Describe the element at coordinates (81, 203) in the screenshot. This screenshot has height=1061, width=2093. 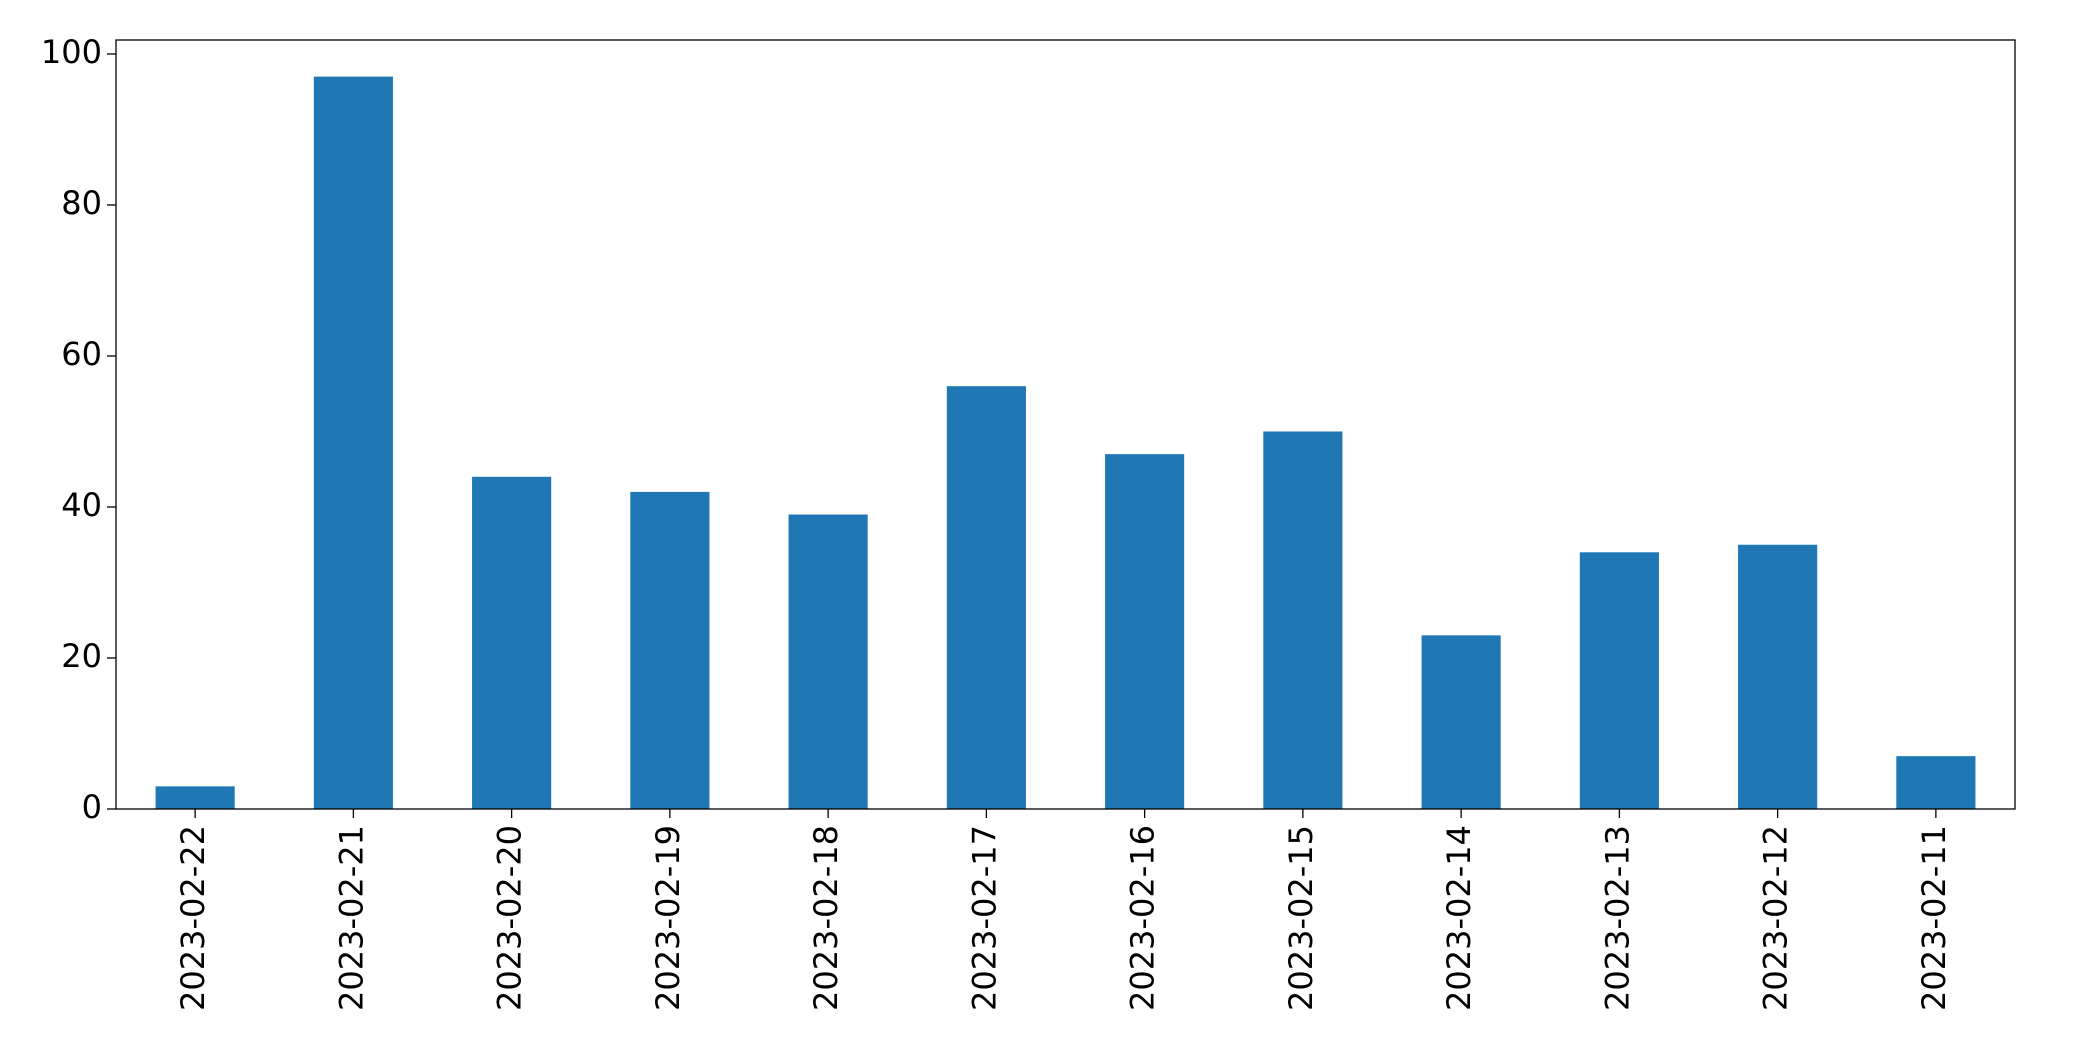
I see `y-tick-label: 80` at that location.